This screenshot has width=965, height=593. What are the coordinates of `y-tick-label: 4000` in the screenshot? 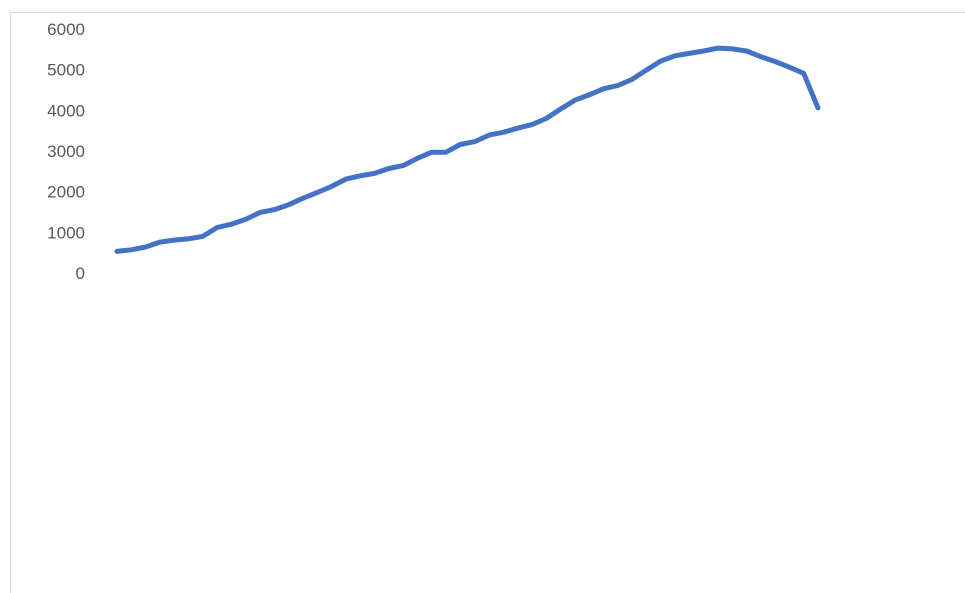 It's located at (66, 110).